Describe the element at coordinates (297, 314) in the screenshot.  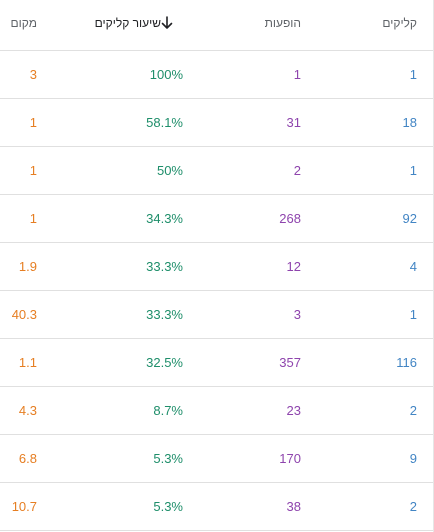
I see `cell-impressions: 3` at that location.